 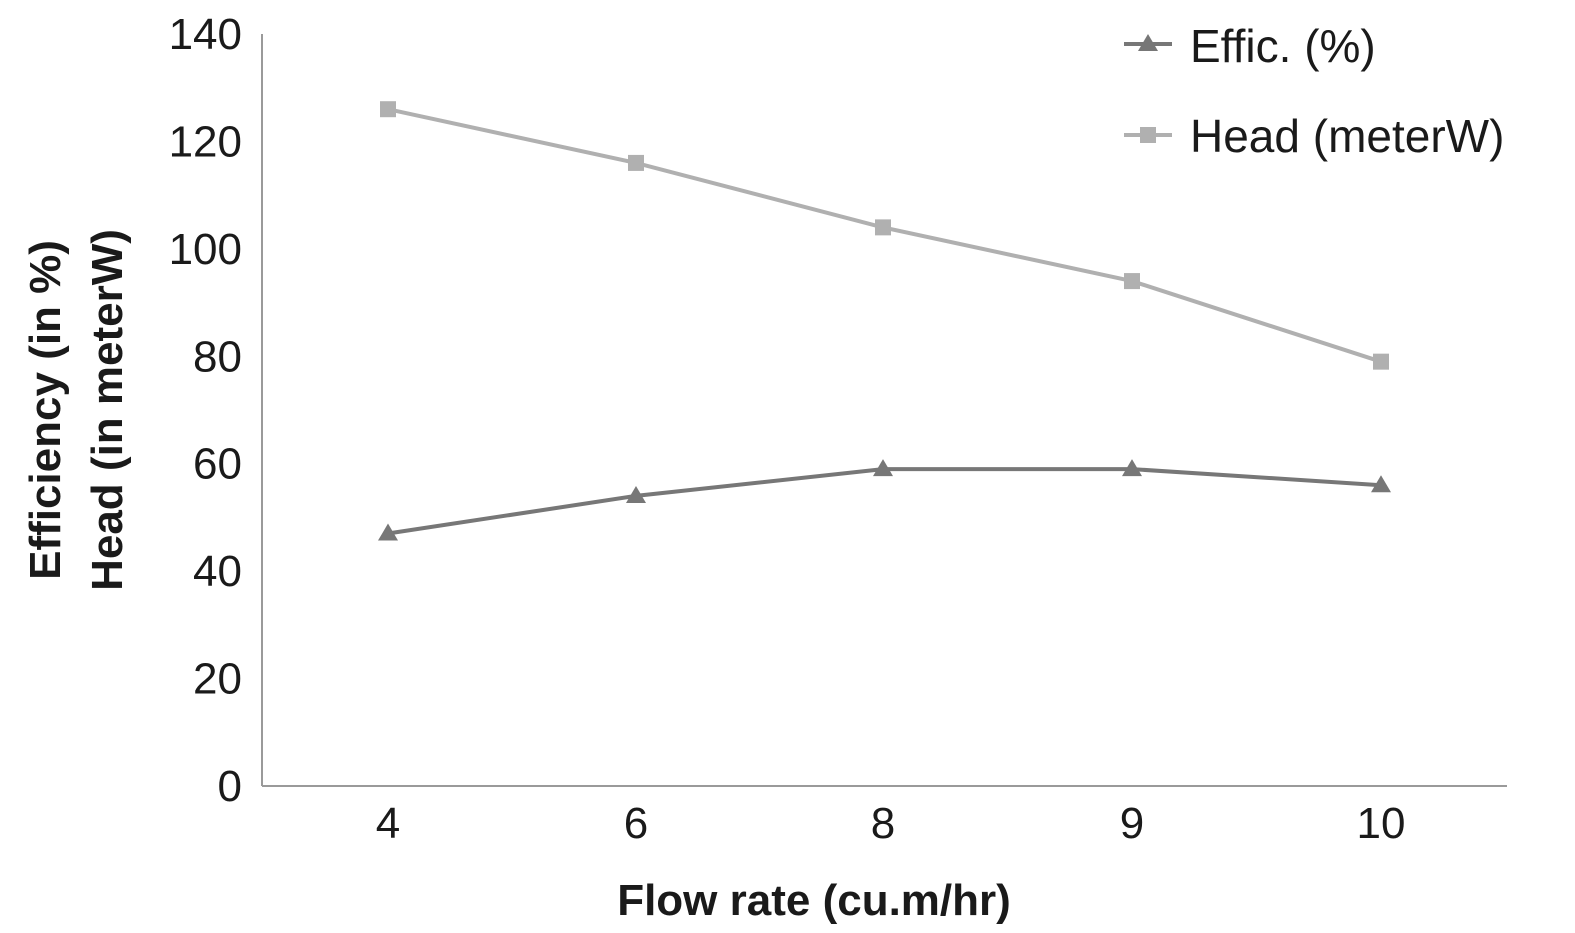 I want to click on y-tick-label: 40, so click(x=217, y=571).